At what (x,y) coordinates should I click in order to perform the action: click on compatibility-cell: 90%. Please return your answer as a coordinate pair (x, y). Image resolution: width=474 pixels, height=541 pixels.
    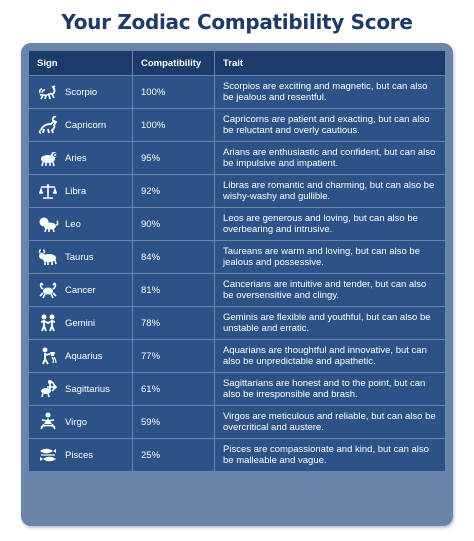
    Looking at the image, I should click on (174, 224).